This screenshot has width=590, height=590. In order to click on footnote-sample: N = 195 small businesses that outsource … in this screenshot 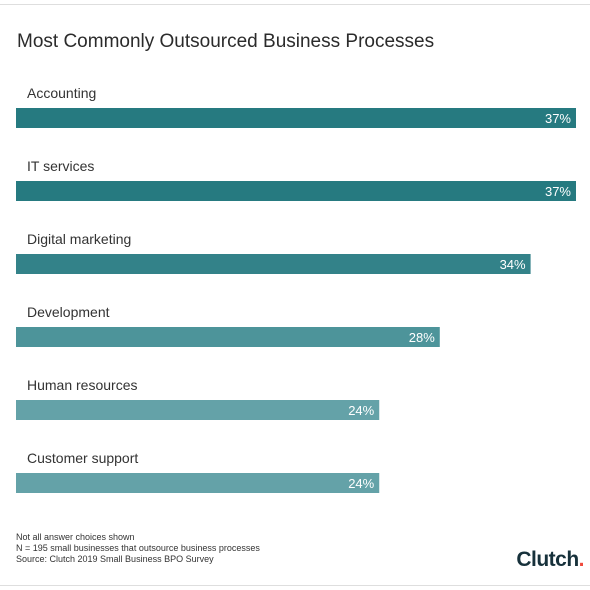, I will do `click(138, 548)`.